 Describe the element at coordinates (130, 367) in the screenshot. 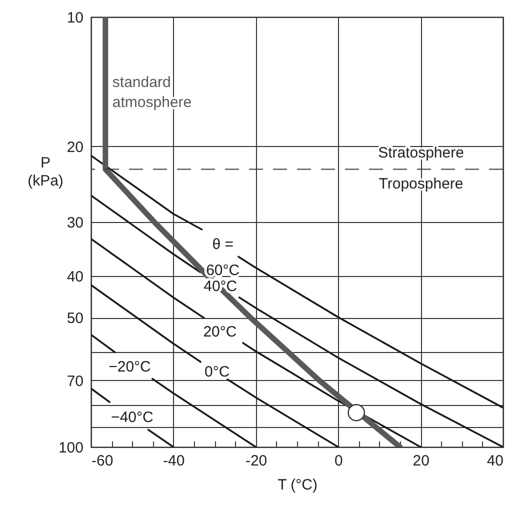

I see `series-label: −20°C` at that location.